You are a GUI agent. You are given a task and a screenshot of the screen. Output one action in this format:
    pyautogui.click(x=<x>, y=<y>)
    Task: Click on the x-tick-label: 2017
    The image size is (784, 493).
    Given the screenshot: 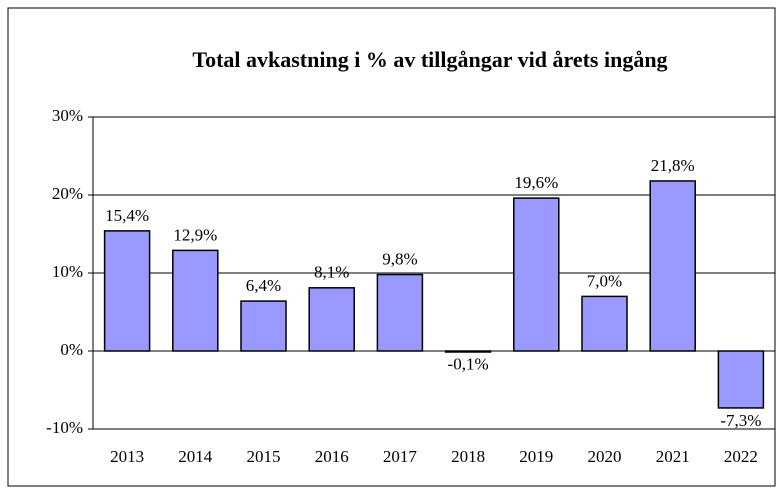 What is the action you would take?
    pyautogui.click(x=400, y=456)
    